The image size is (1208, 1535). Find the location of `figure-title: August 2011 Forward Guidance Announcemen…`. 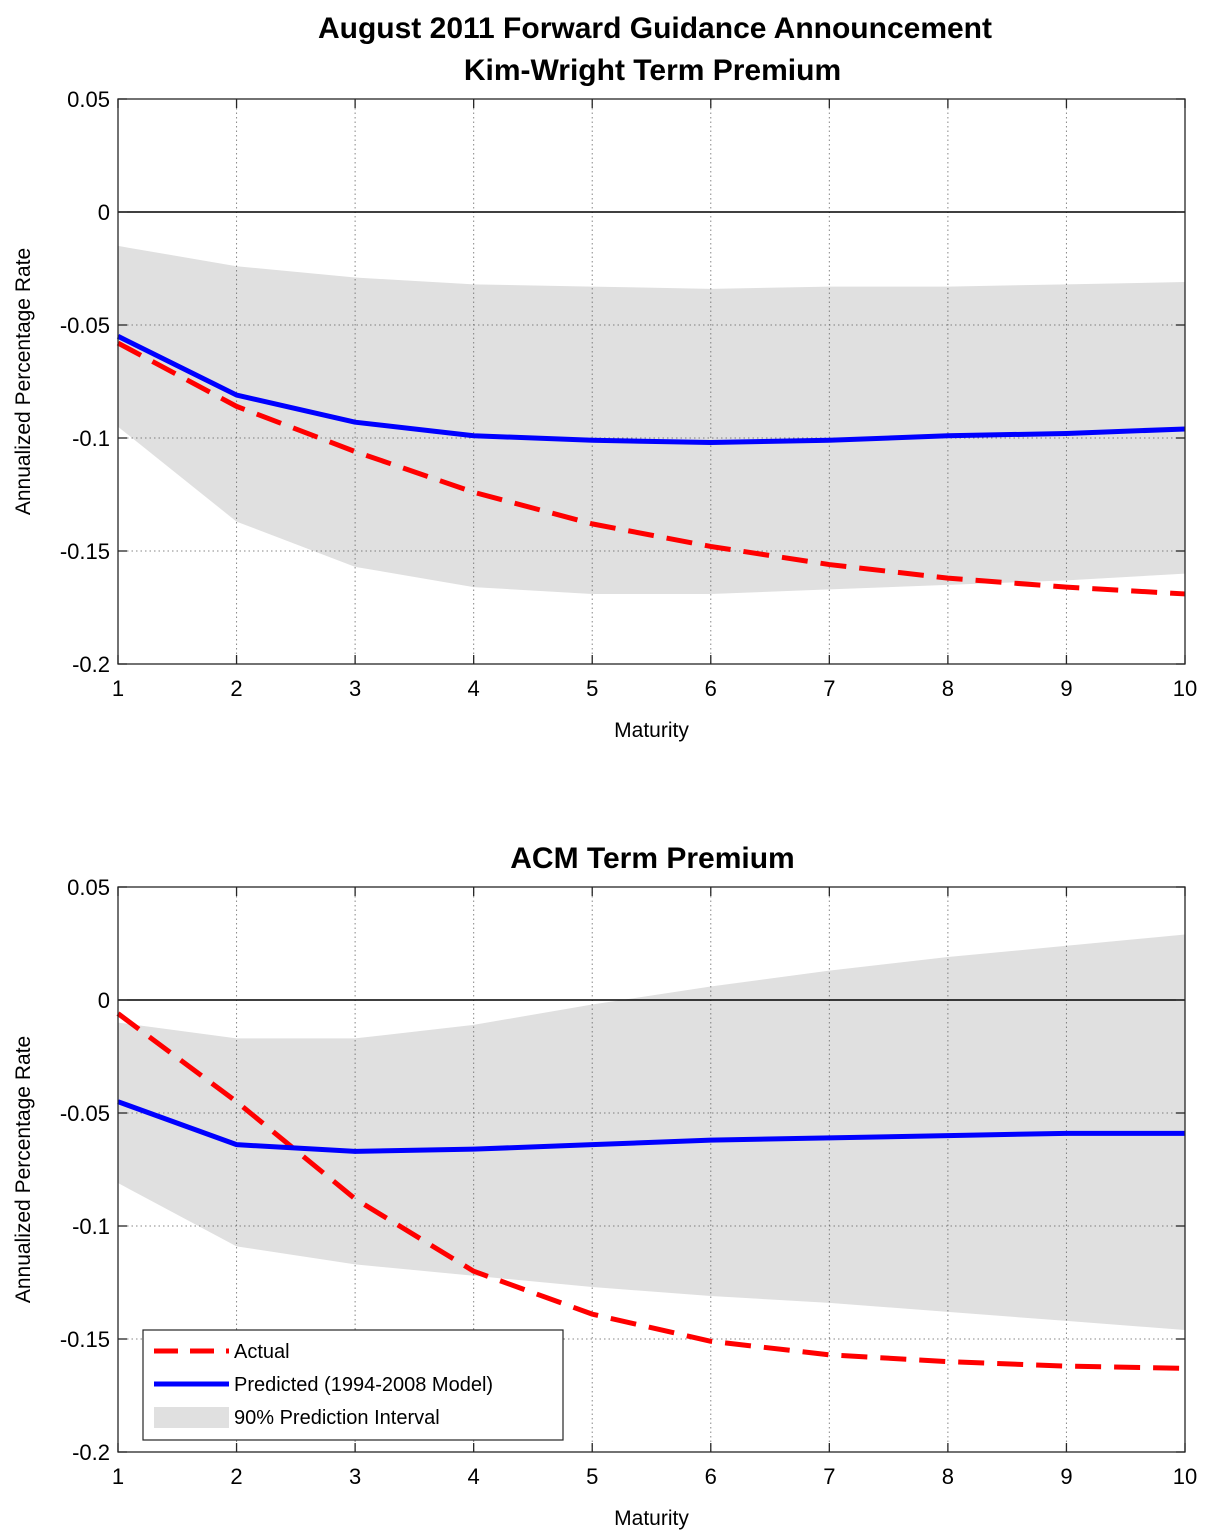

figure-title: August 2011 Forward Guidance Announcemen… is located at coordinates (655, 28).